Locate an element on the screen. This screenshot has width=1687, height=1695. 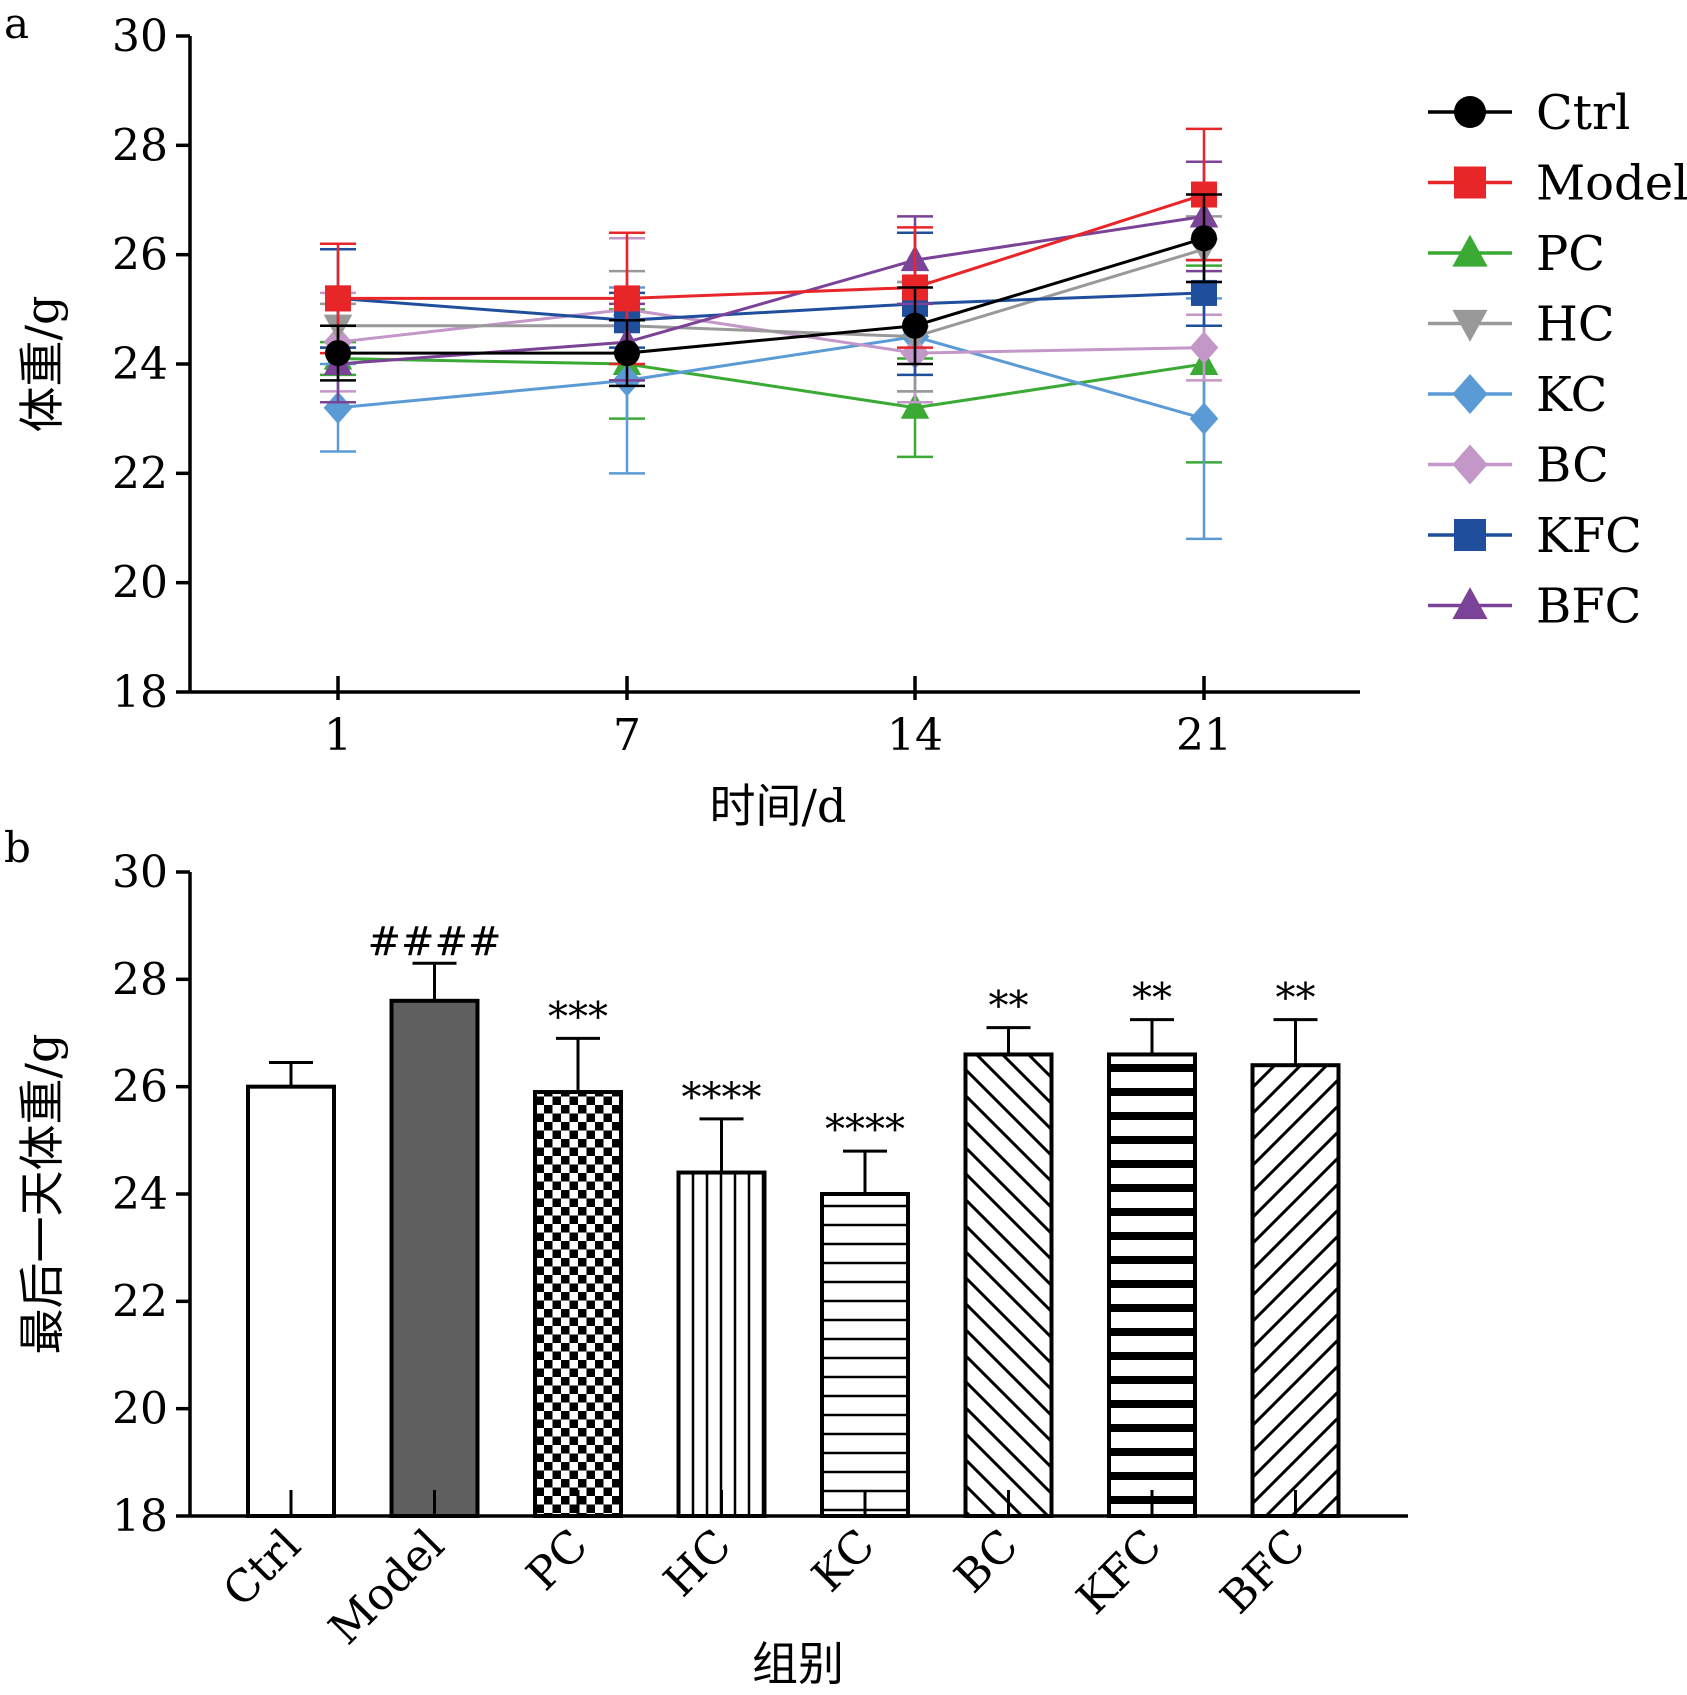
panel-b-x-axis-label: 组别 is located at coordinates (798, 1664).